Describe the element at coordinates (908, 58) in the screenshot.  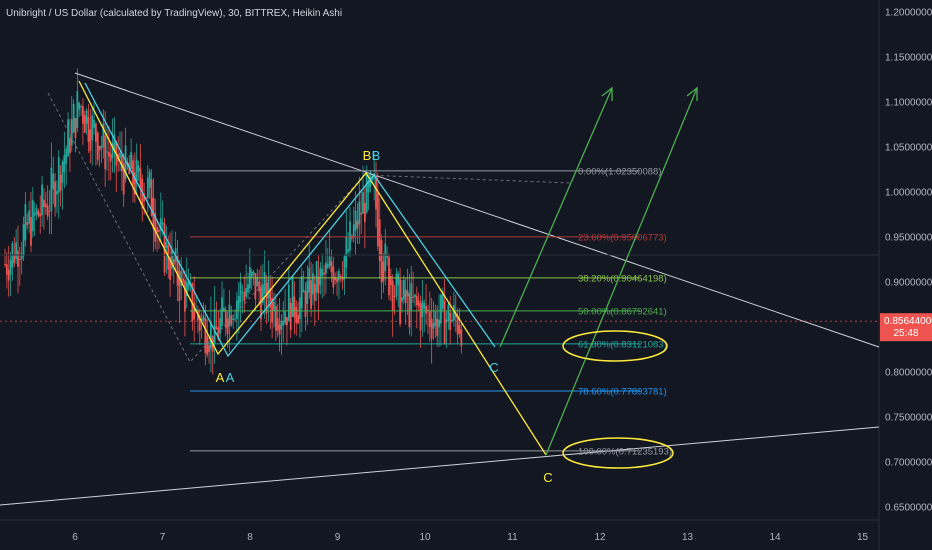
I see `price-tick-label: 1.15000000` at that location.